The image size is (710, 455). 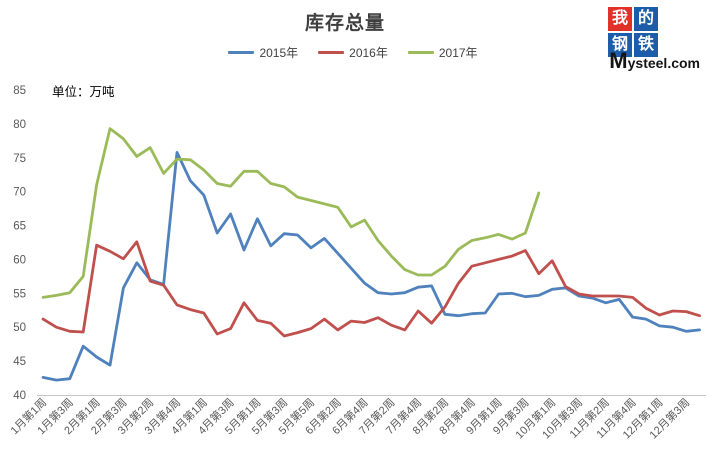 I want to click on y-axis-label: 40, so click(x=19, y=396).